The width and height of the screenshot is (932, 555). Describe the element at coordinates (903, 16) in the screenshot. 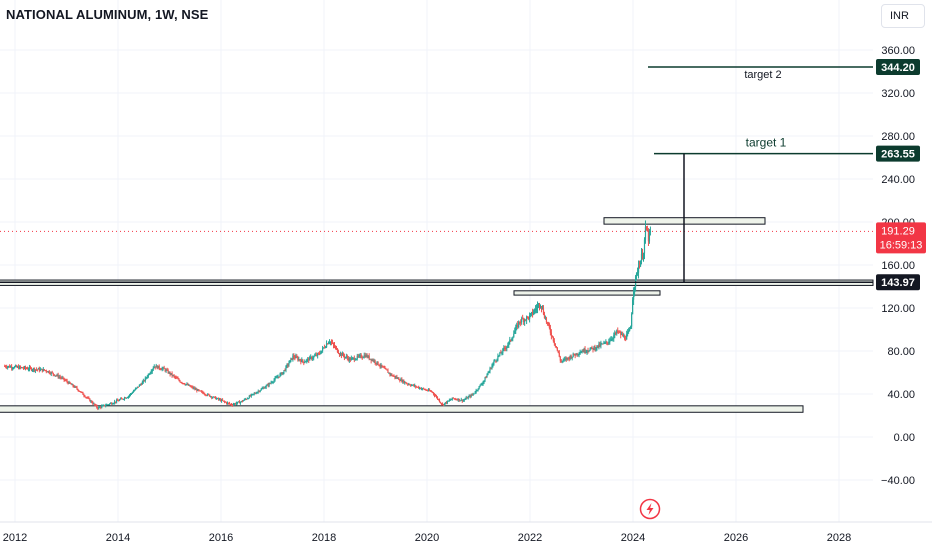

I see `currency-button: INR` at that location.